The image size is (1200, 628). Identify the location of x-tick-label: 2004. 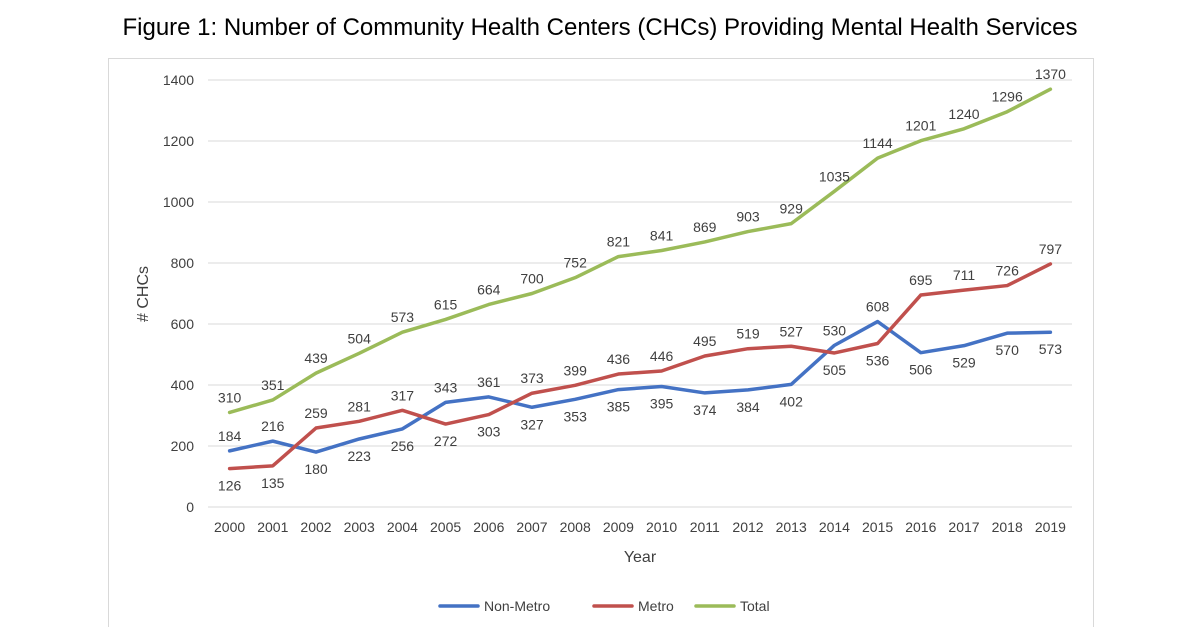
(402, 527).